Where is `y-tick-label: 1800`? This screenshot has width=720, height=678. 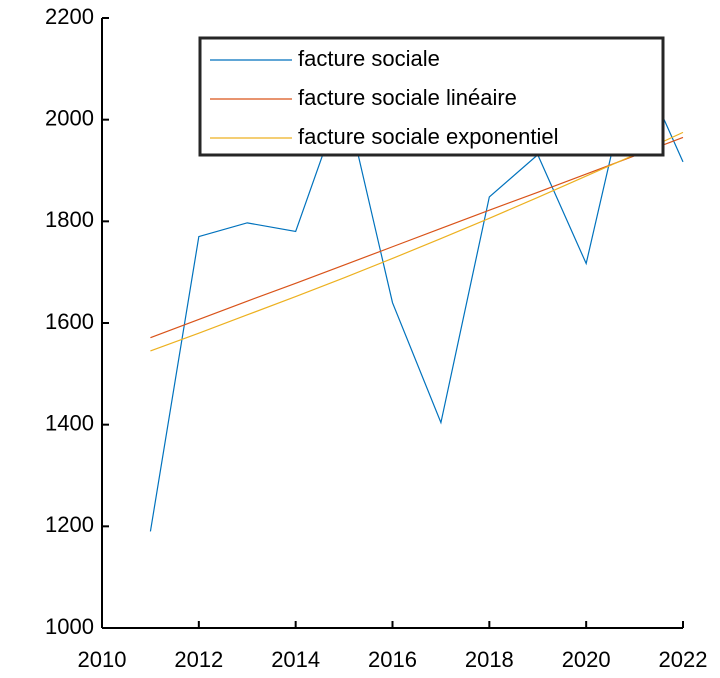 y-tick-label: 1800 is located at coordinates (69, 219).